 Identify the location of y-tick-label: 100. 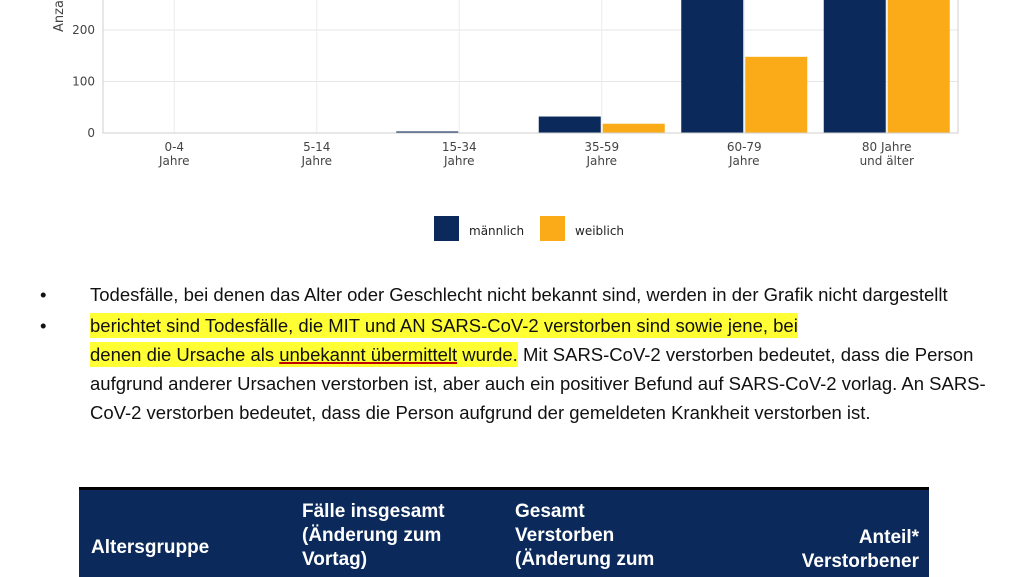
(83, 82).